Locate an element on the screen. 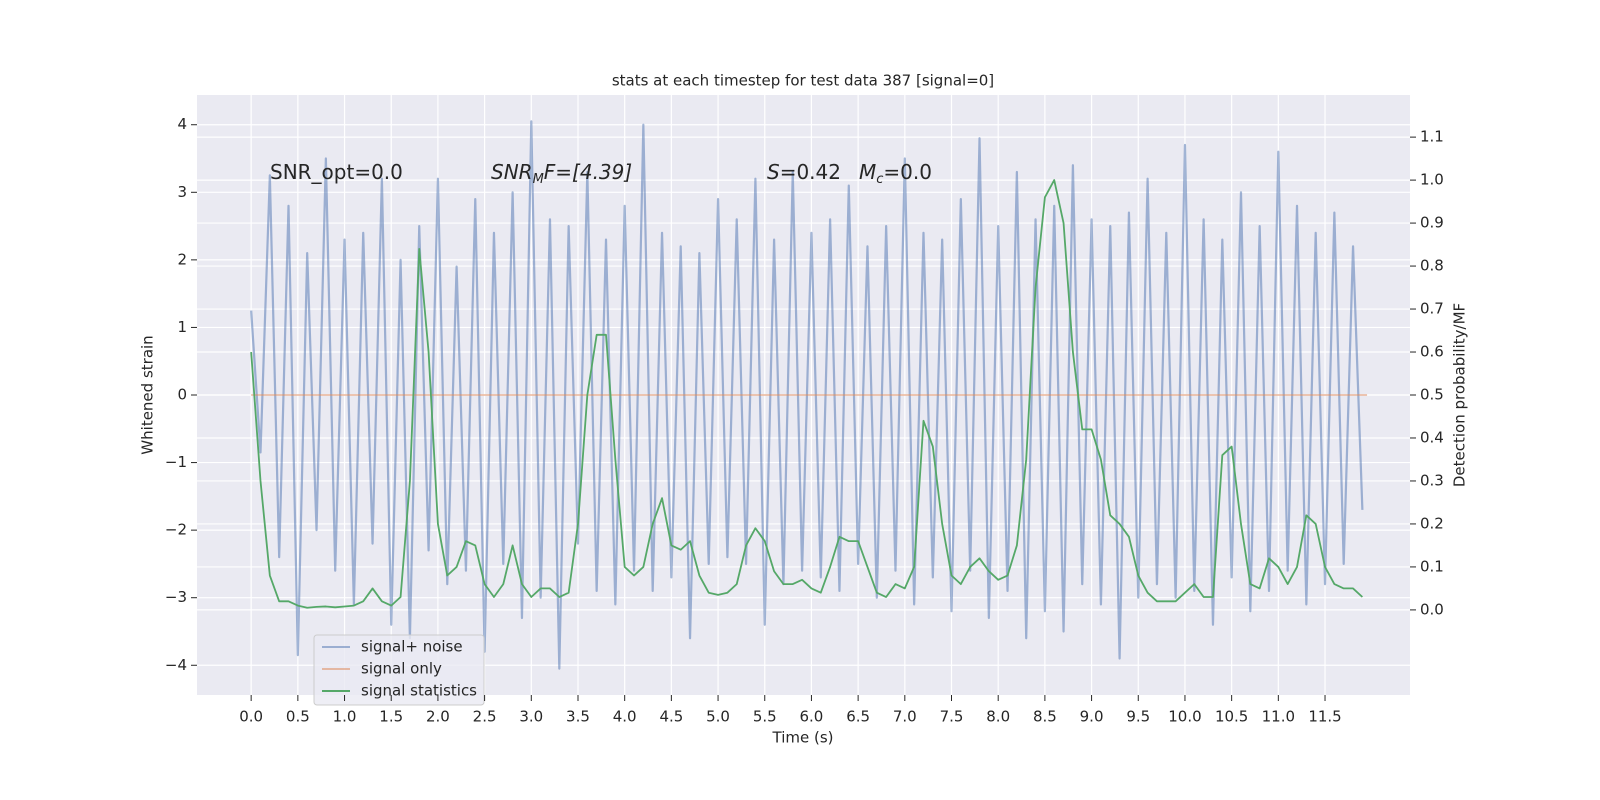 The height and width of the screenshot is (800, 1600). x-tick-label: 10.0 is located at coordinates (1184, 717).